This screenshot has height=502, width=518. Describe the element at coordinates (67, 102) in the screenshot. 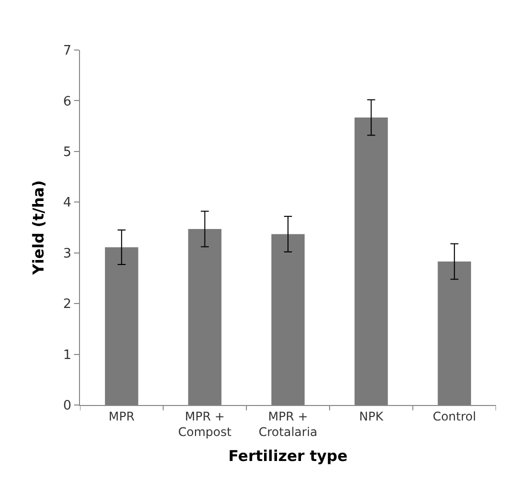

I see `y-tick-label: 6` at that location.